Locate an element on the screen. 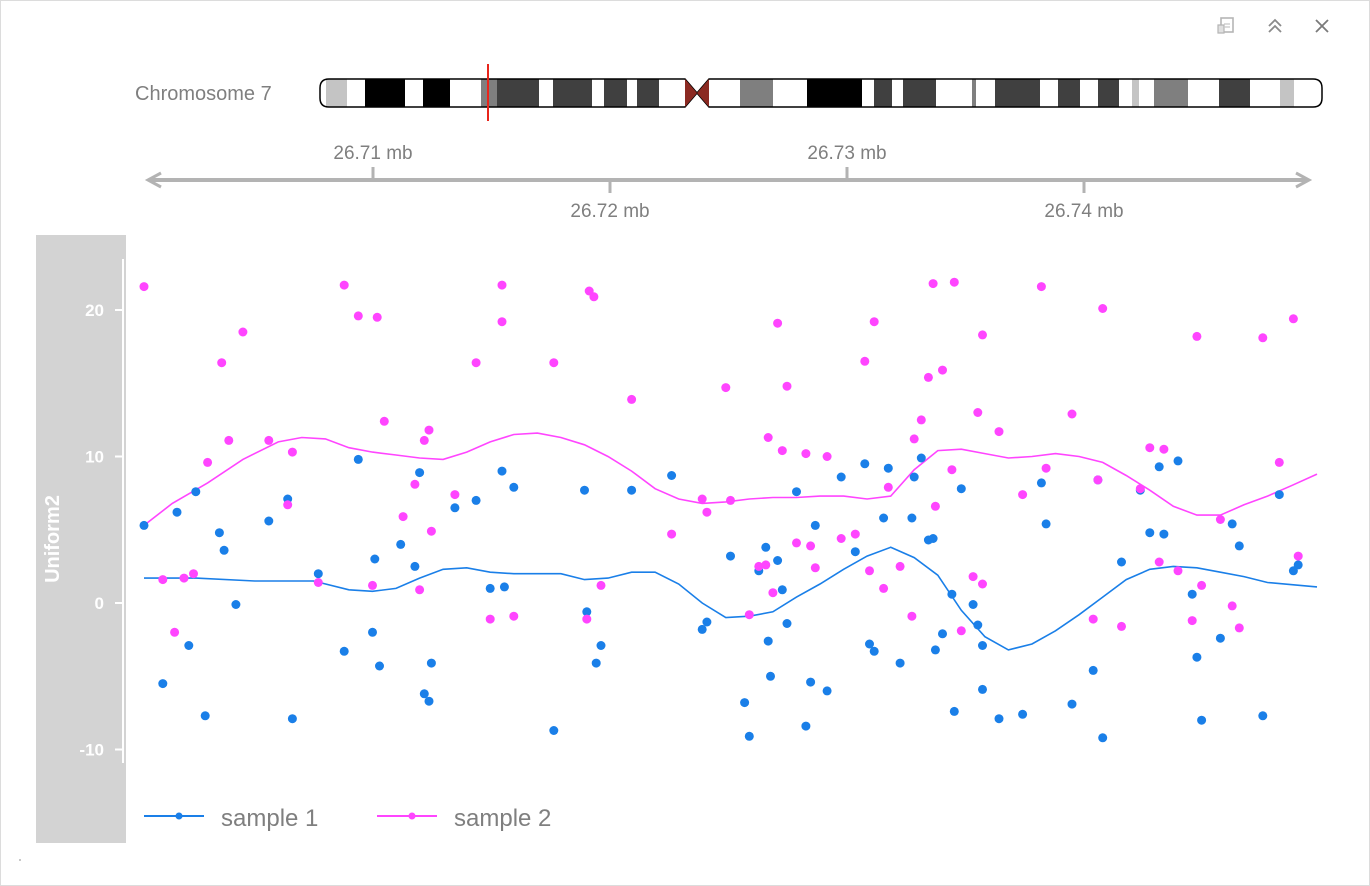 The height and width of the screenshot is (886, 1370). y-tick-label: 10 is located at coordinates (94, 457).